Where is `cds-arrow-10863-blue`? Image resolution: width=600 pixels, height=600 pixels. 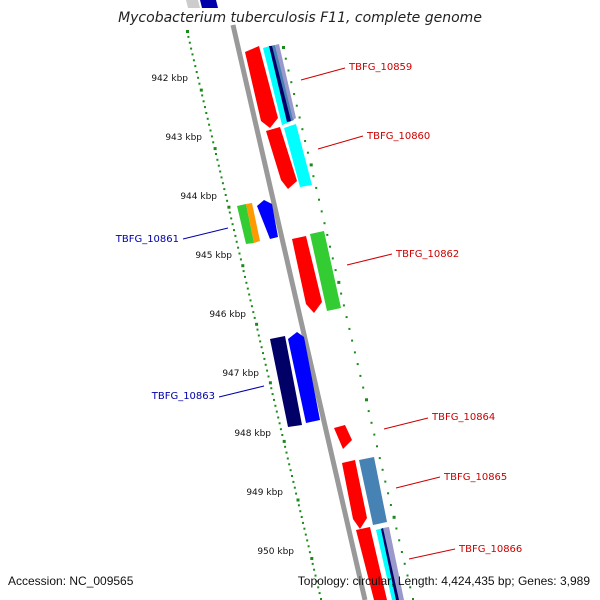 cds-arrow-10863-blue is located at coordinates (304, 377).